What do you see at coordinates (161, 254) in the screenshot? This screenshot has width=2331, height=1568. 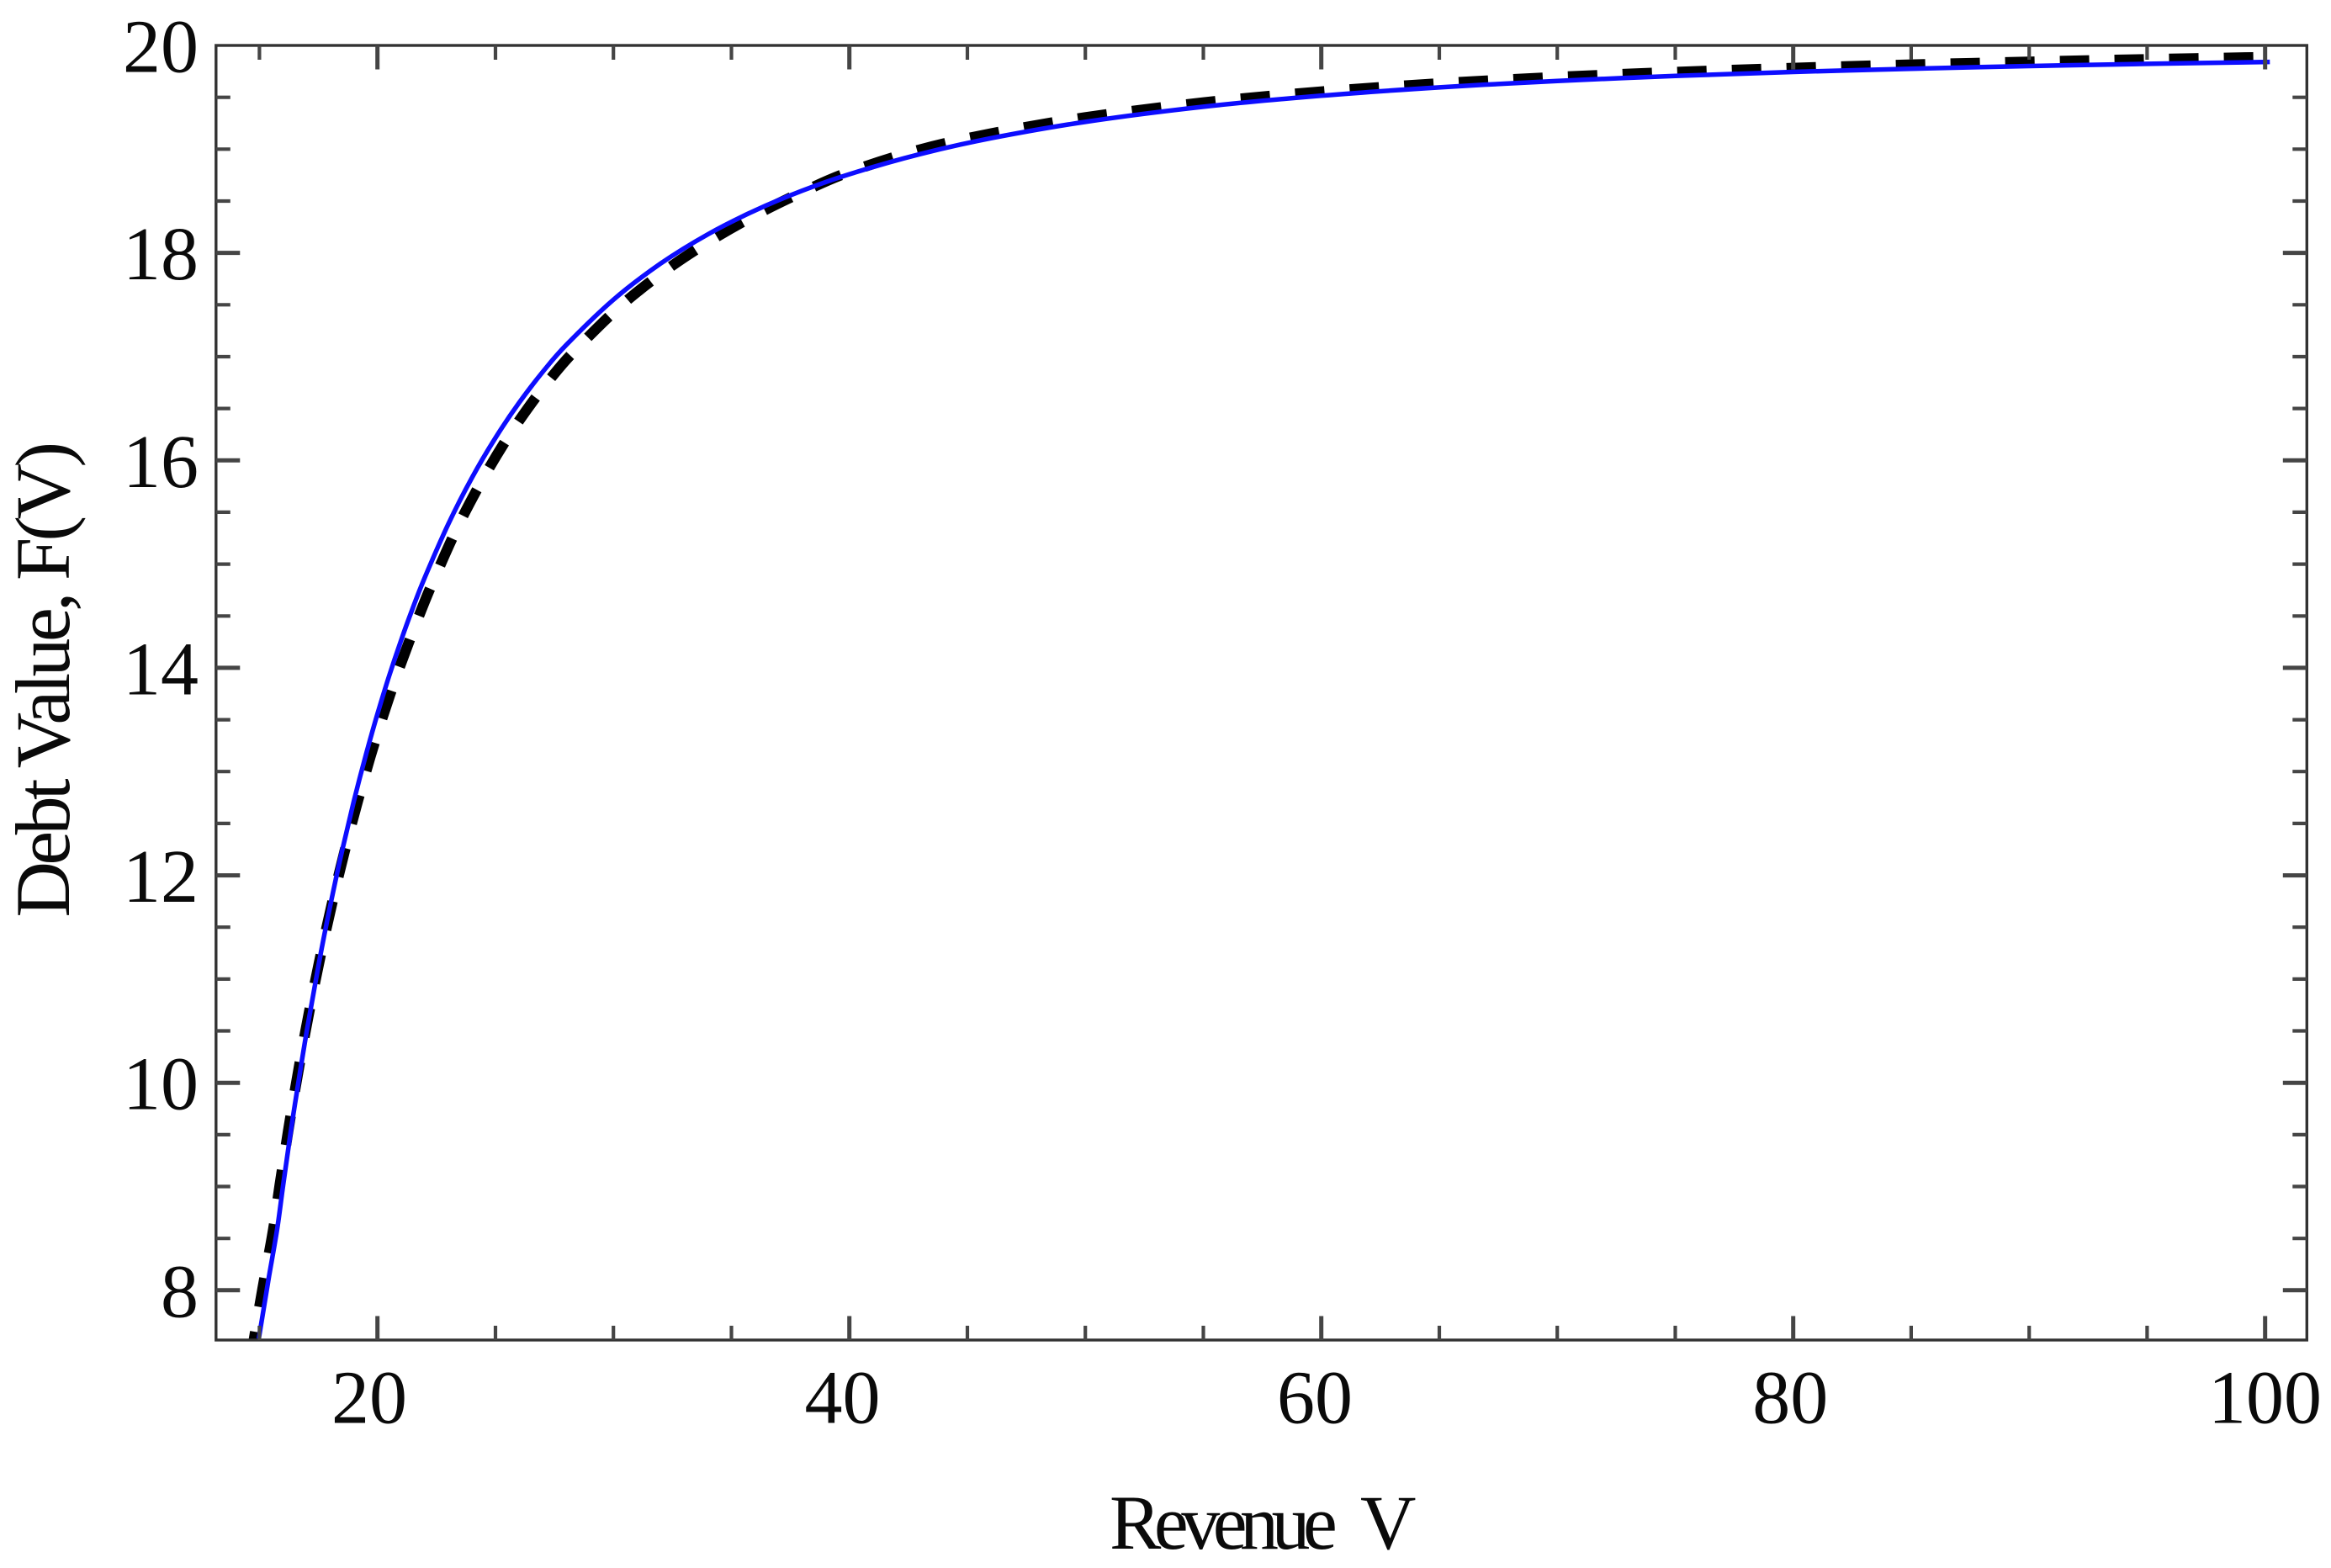 I see `svg-text: 18` at bounding box center [161, 254].